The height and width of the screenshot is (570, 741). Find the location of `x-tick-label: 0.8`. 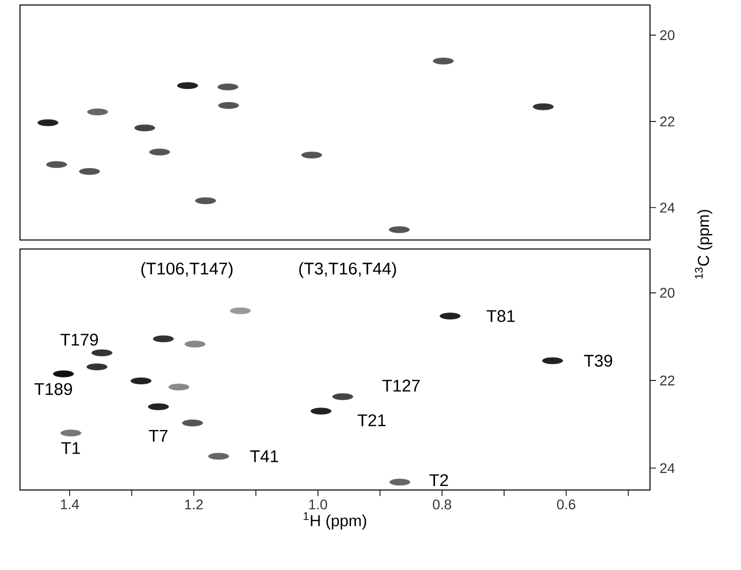

x-tick-label: 0.8 is located at coordinates (442, 505).